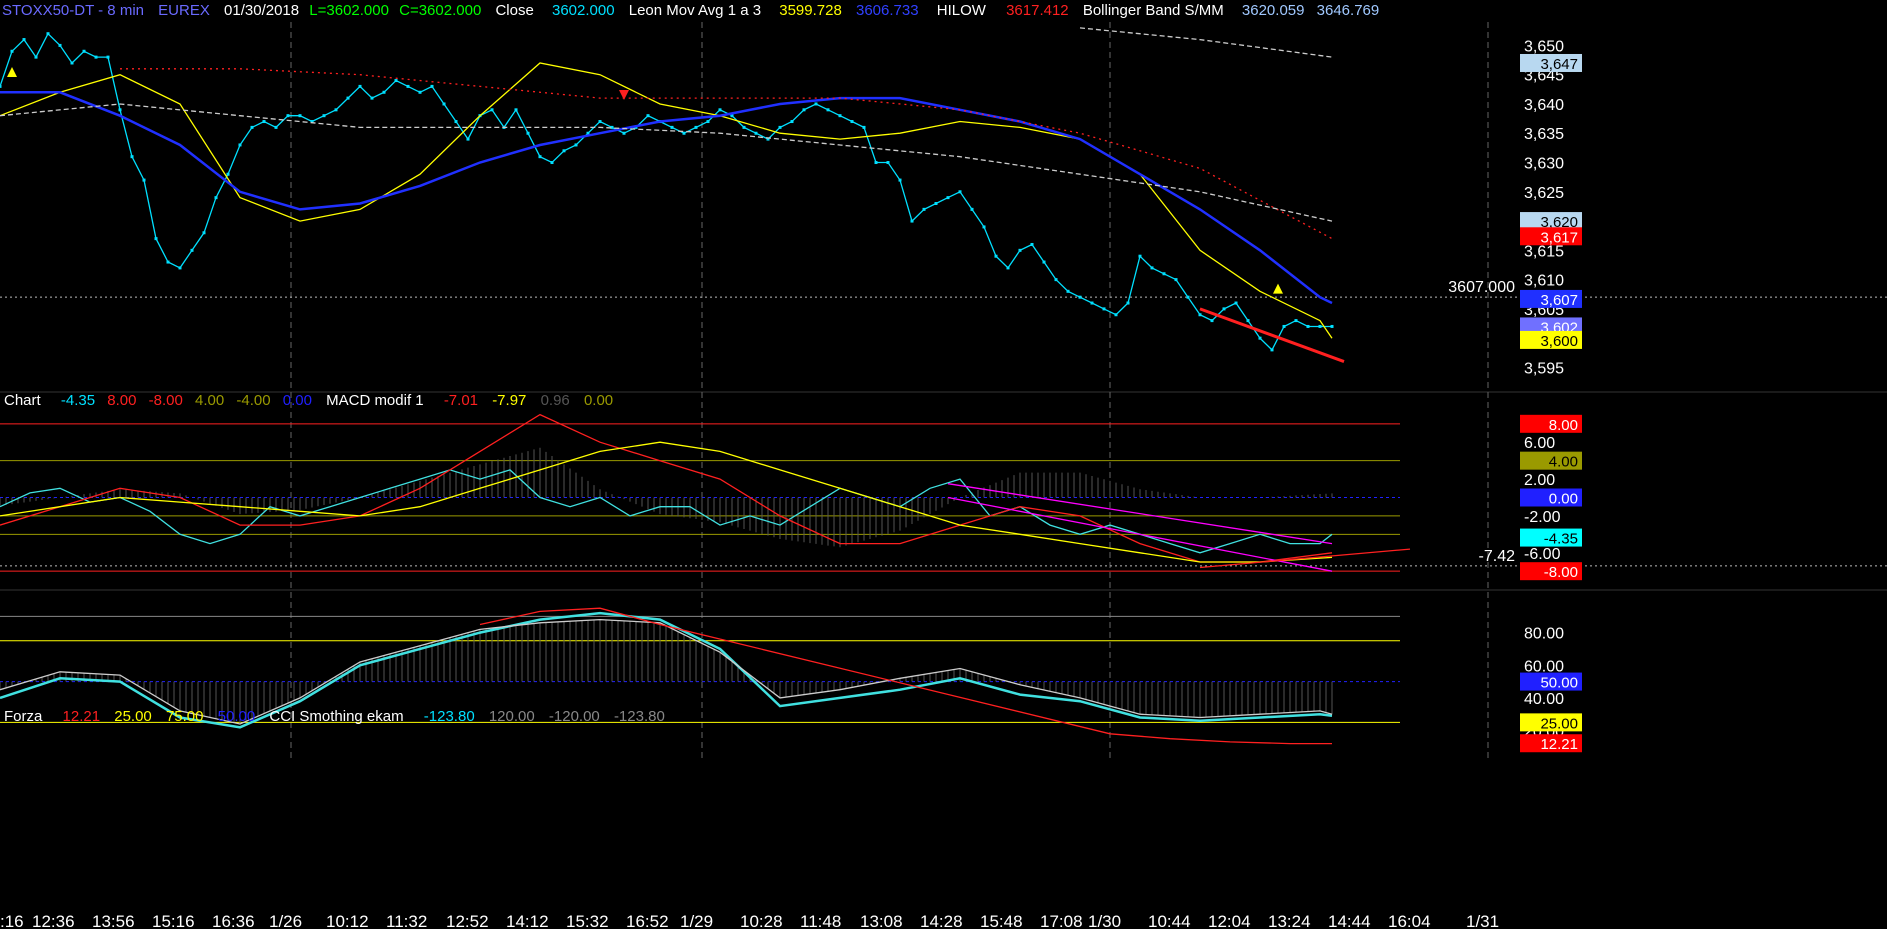 This screenshot has height=929, width=1887. What do you see at coordinates (512, 716) in the screenshot?
I see `cci-c2: 120.00` at bounding box center [512, 716].